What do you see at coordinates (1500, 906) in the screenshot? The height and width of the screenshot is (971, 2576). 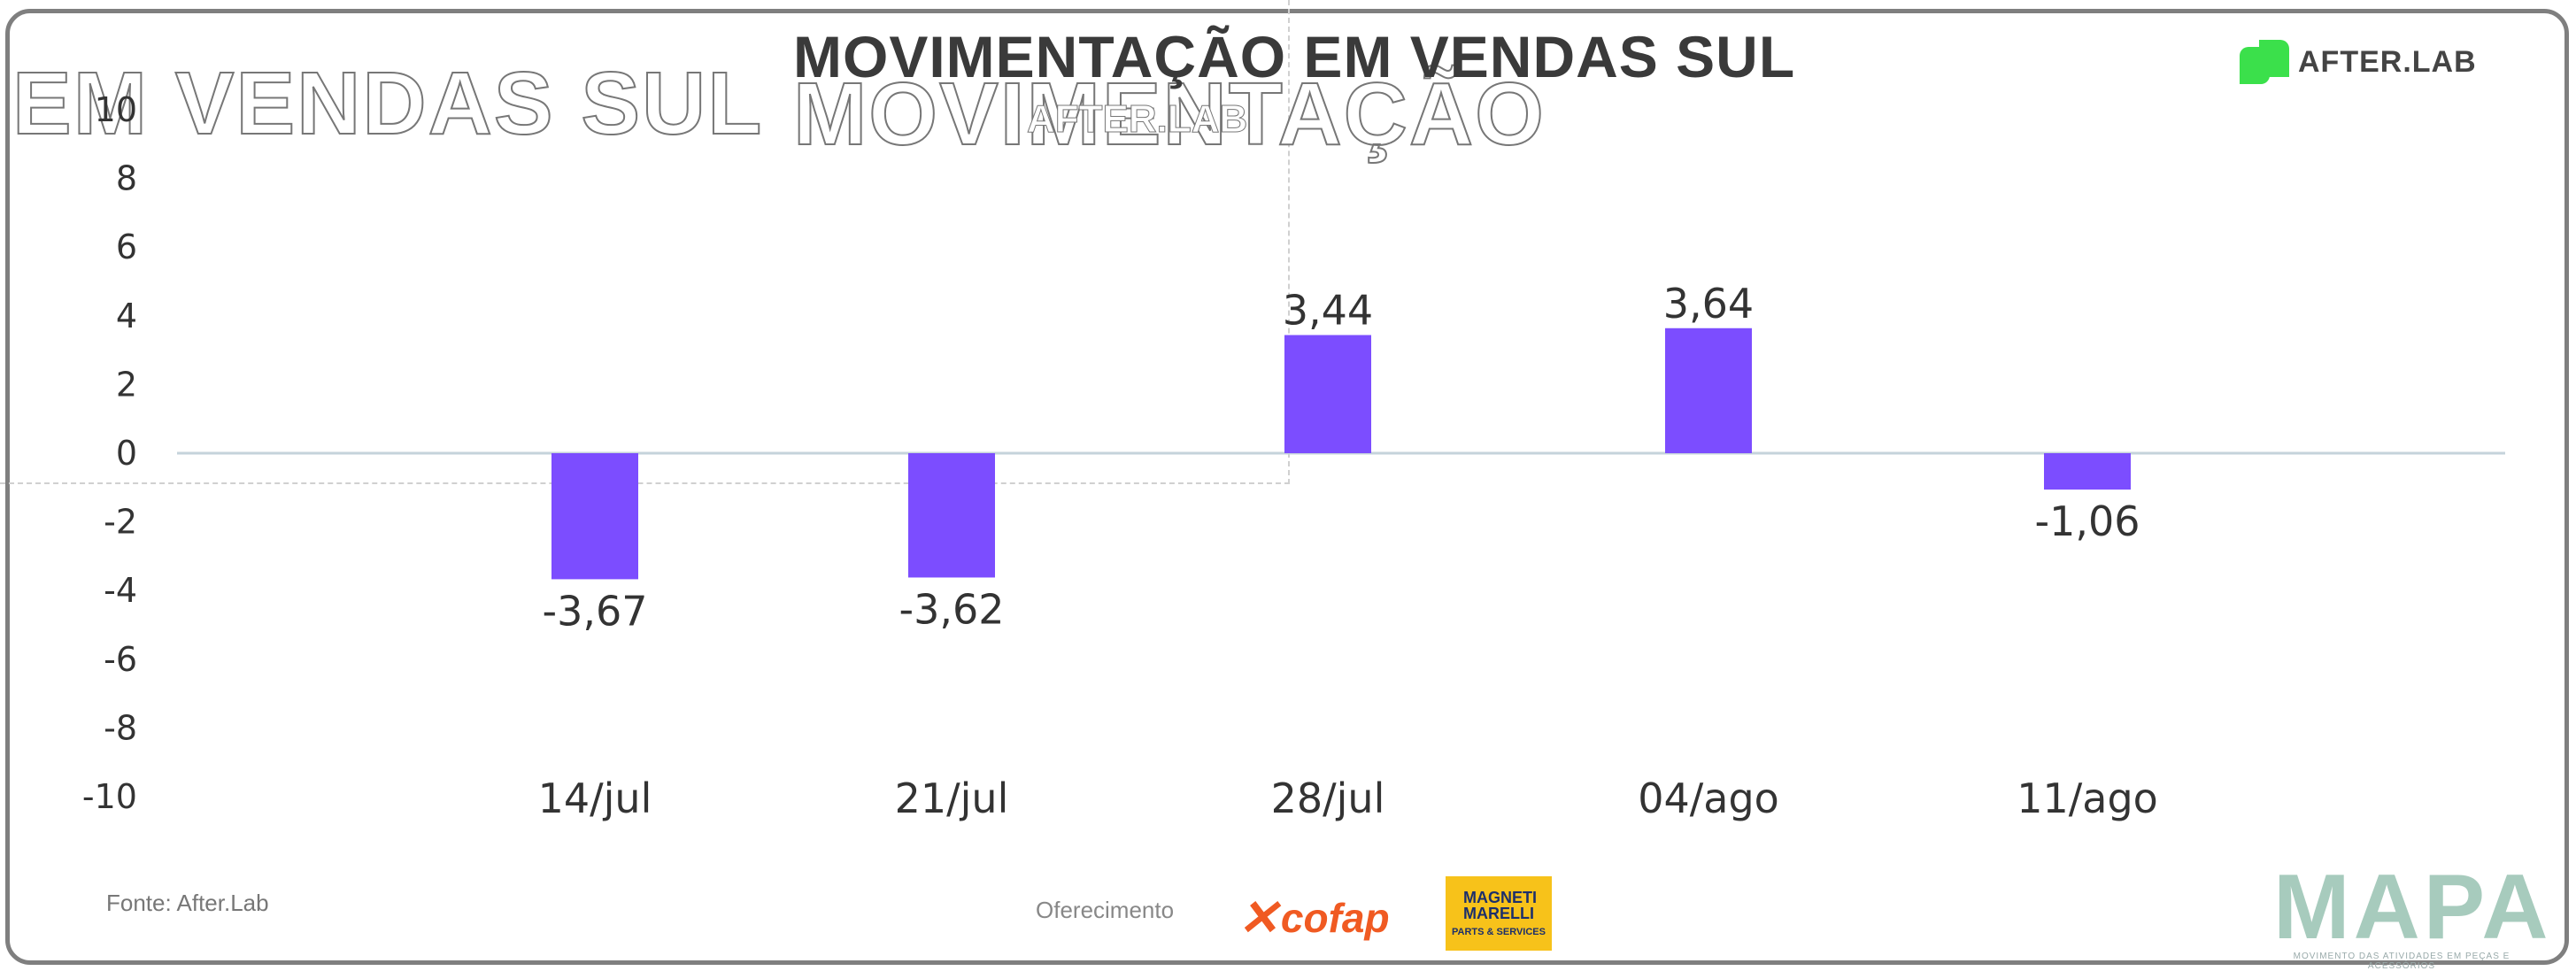 I see `magneti-marelli-name: MAGNETI MARELLI` at bounding box center [1500, 906].